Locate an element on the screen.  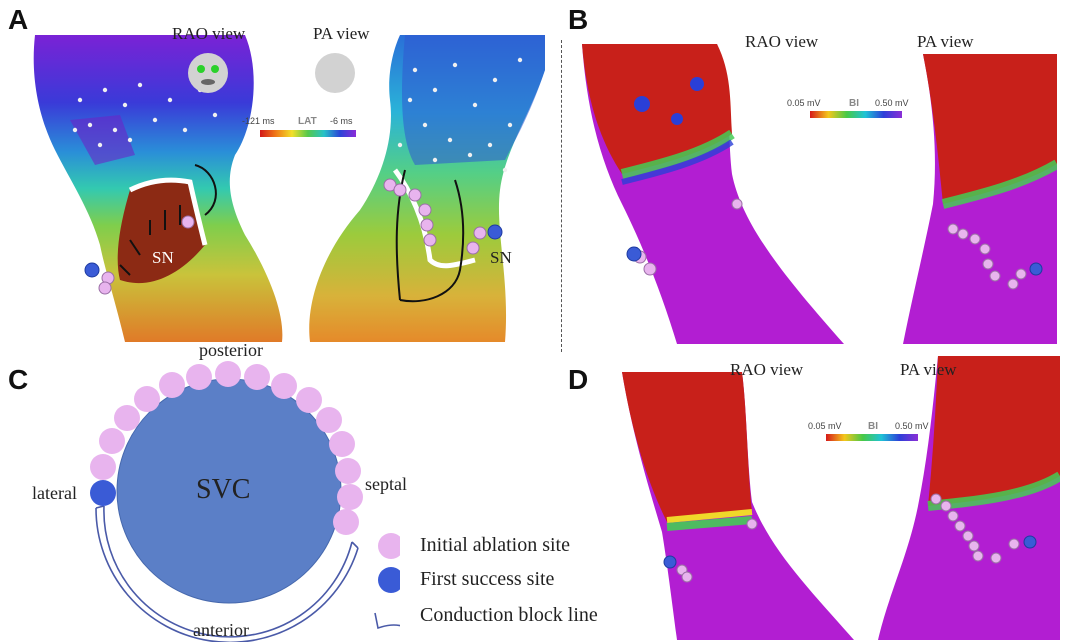
rao-view-label-b: RAO view is located at coordinates (782, 41).